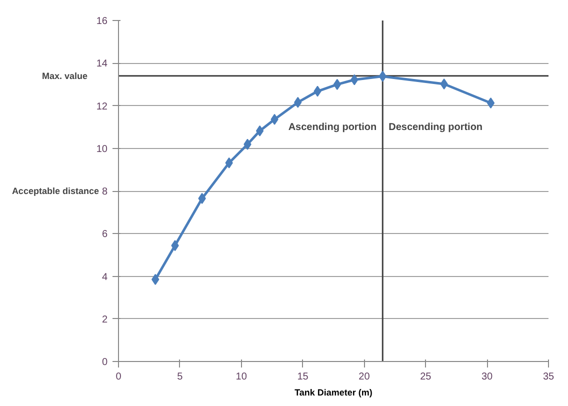  Describe the element at coordinates (102, 149) in the screenshot. I see `y-tick-label: 10` at that location.